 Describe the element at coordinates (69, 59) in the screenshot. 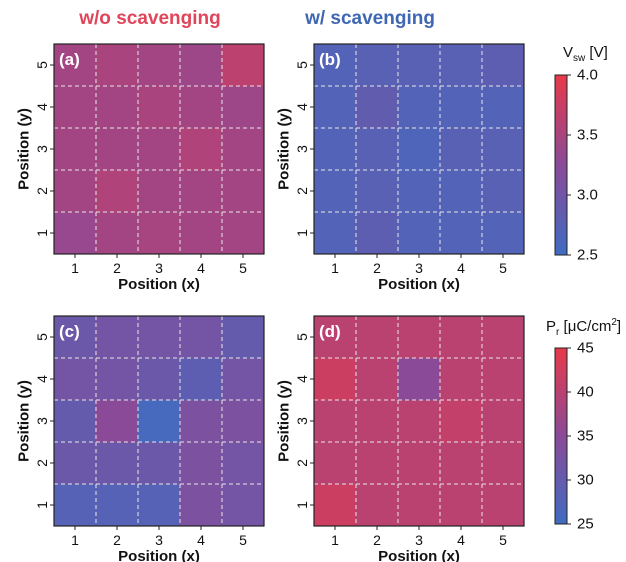

I see `panel-letter: (a)` at that location.